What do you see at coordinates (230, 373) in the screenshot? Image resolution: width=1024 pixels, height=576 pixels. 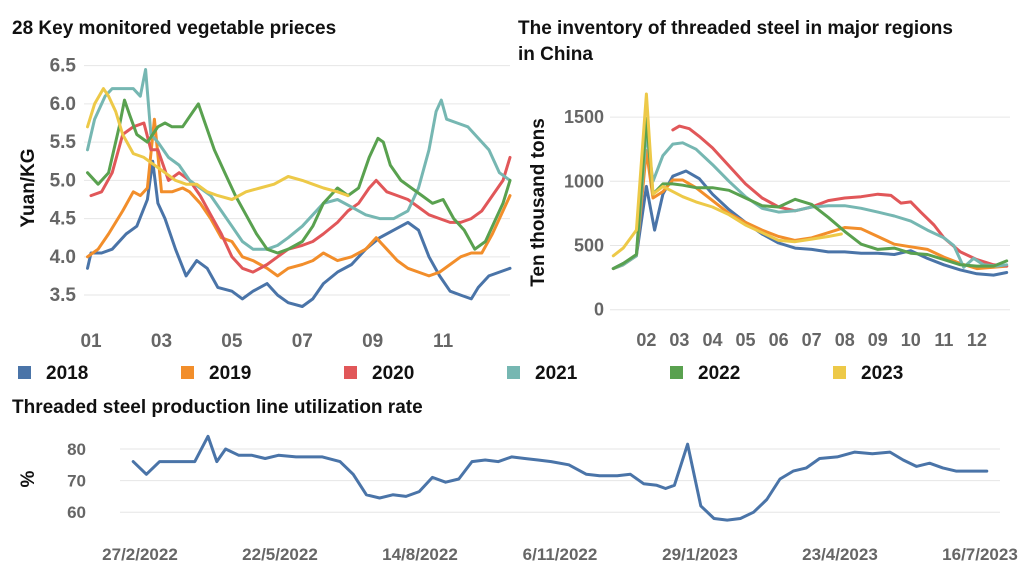 I see `legend-label-2019: 2019` at bounding box center [230, 373].